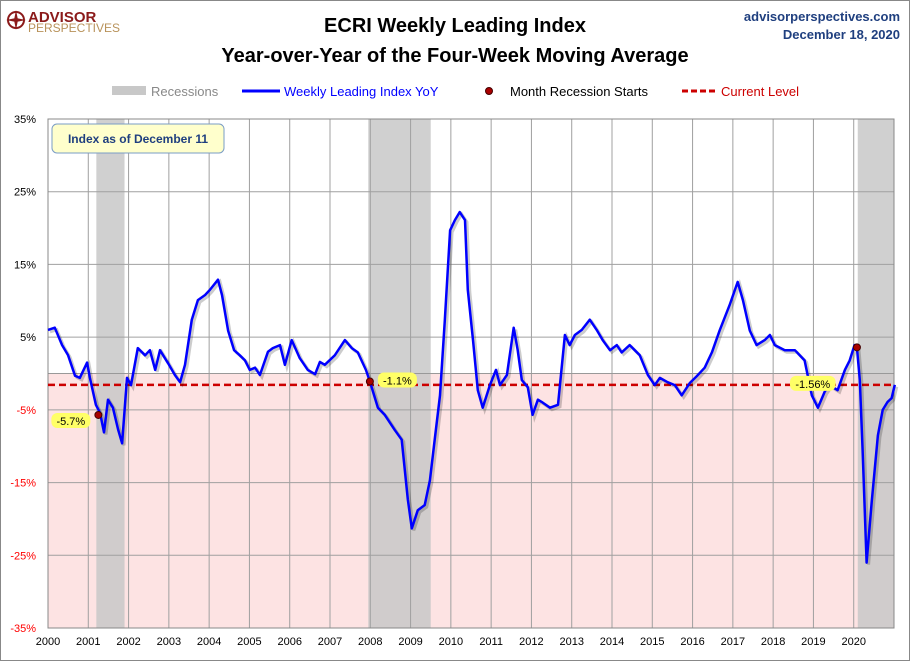 This screenshot has height=661, width=910. I want to click on site-url: advisorperspectives.com, so click(822, 16).